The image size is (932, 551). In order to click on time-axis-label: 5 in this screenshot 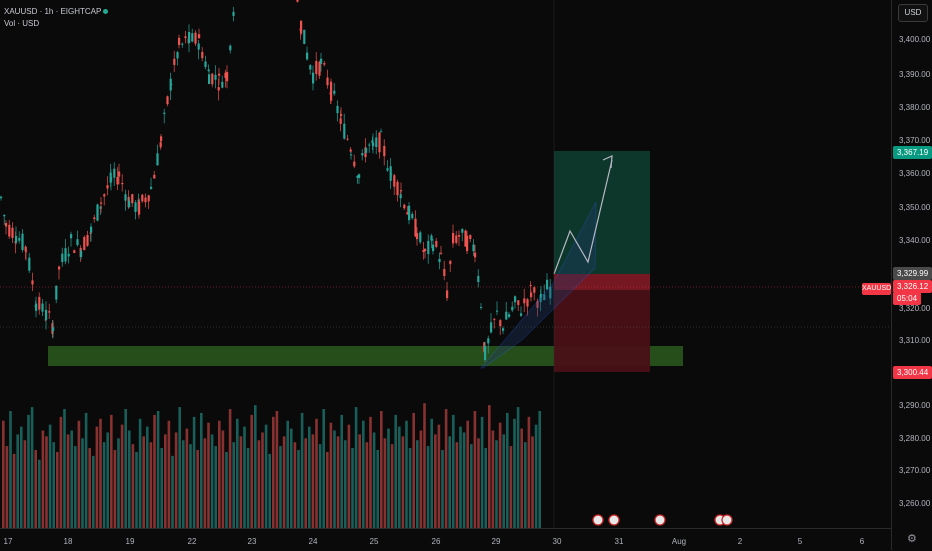, I will do `click(800, 541)`.